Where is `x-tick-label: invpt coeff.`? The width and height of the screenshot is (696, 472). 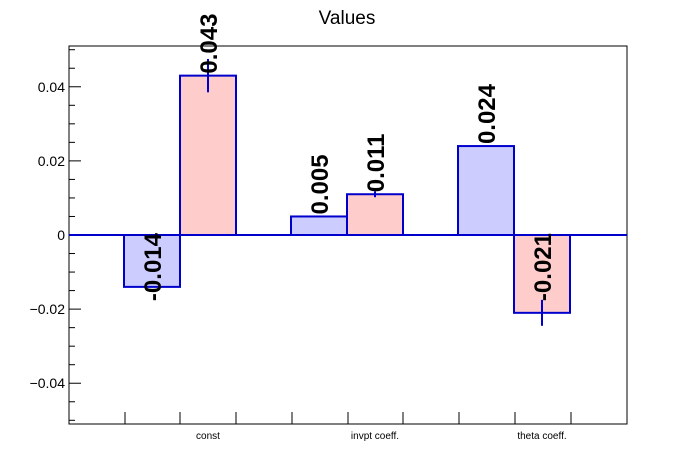 x-tick-label: invpt coeff. is located at coordinates (375, 436).